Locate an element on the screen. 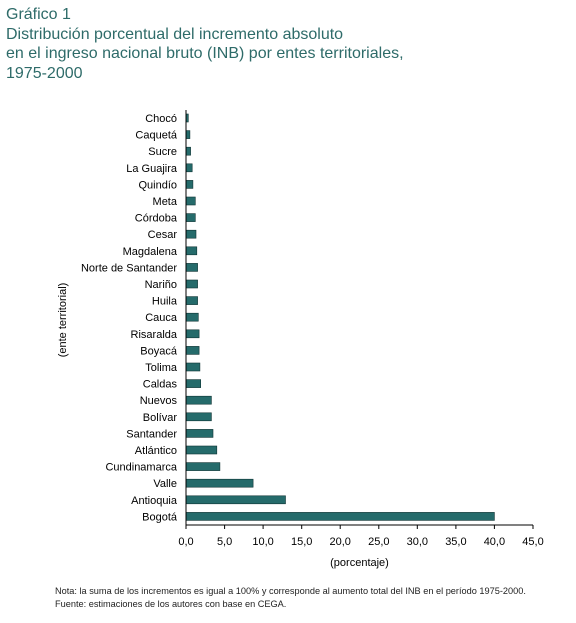 This screenshot has height=623, width=576. bar-sucre is located at coordinates (188, 151).